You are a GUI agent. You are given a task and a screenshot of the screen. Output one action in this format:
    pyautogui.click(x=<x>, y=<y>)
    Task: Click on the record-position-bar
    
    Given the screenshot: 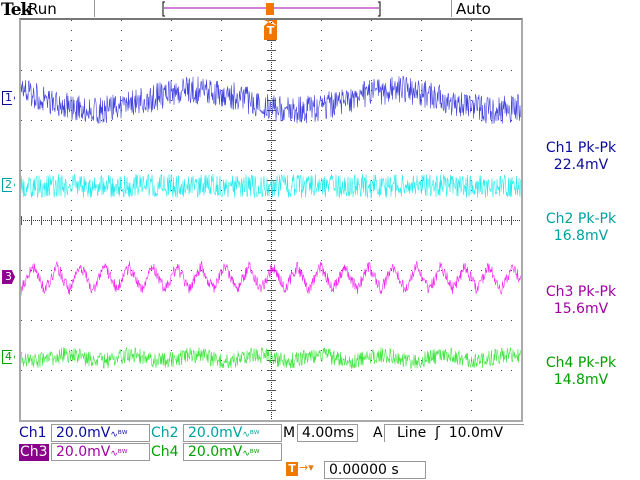 What is the action you would take?
    pyautogui.click(x=272, y=9)
    